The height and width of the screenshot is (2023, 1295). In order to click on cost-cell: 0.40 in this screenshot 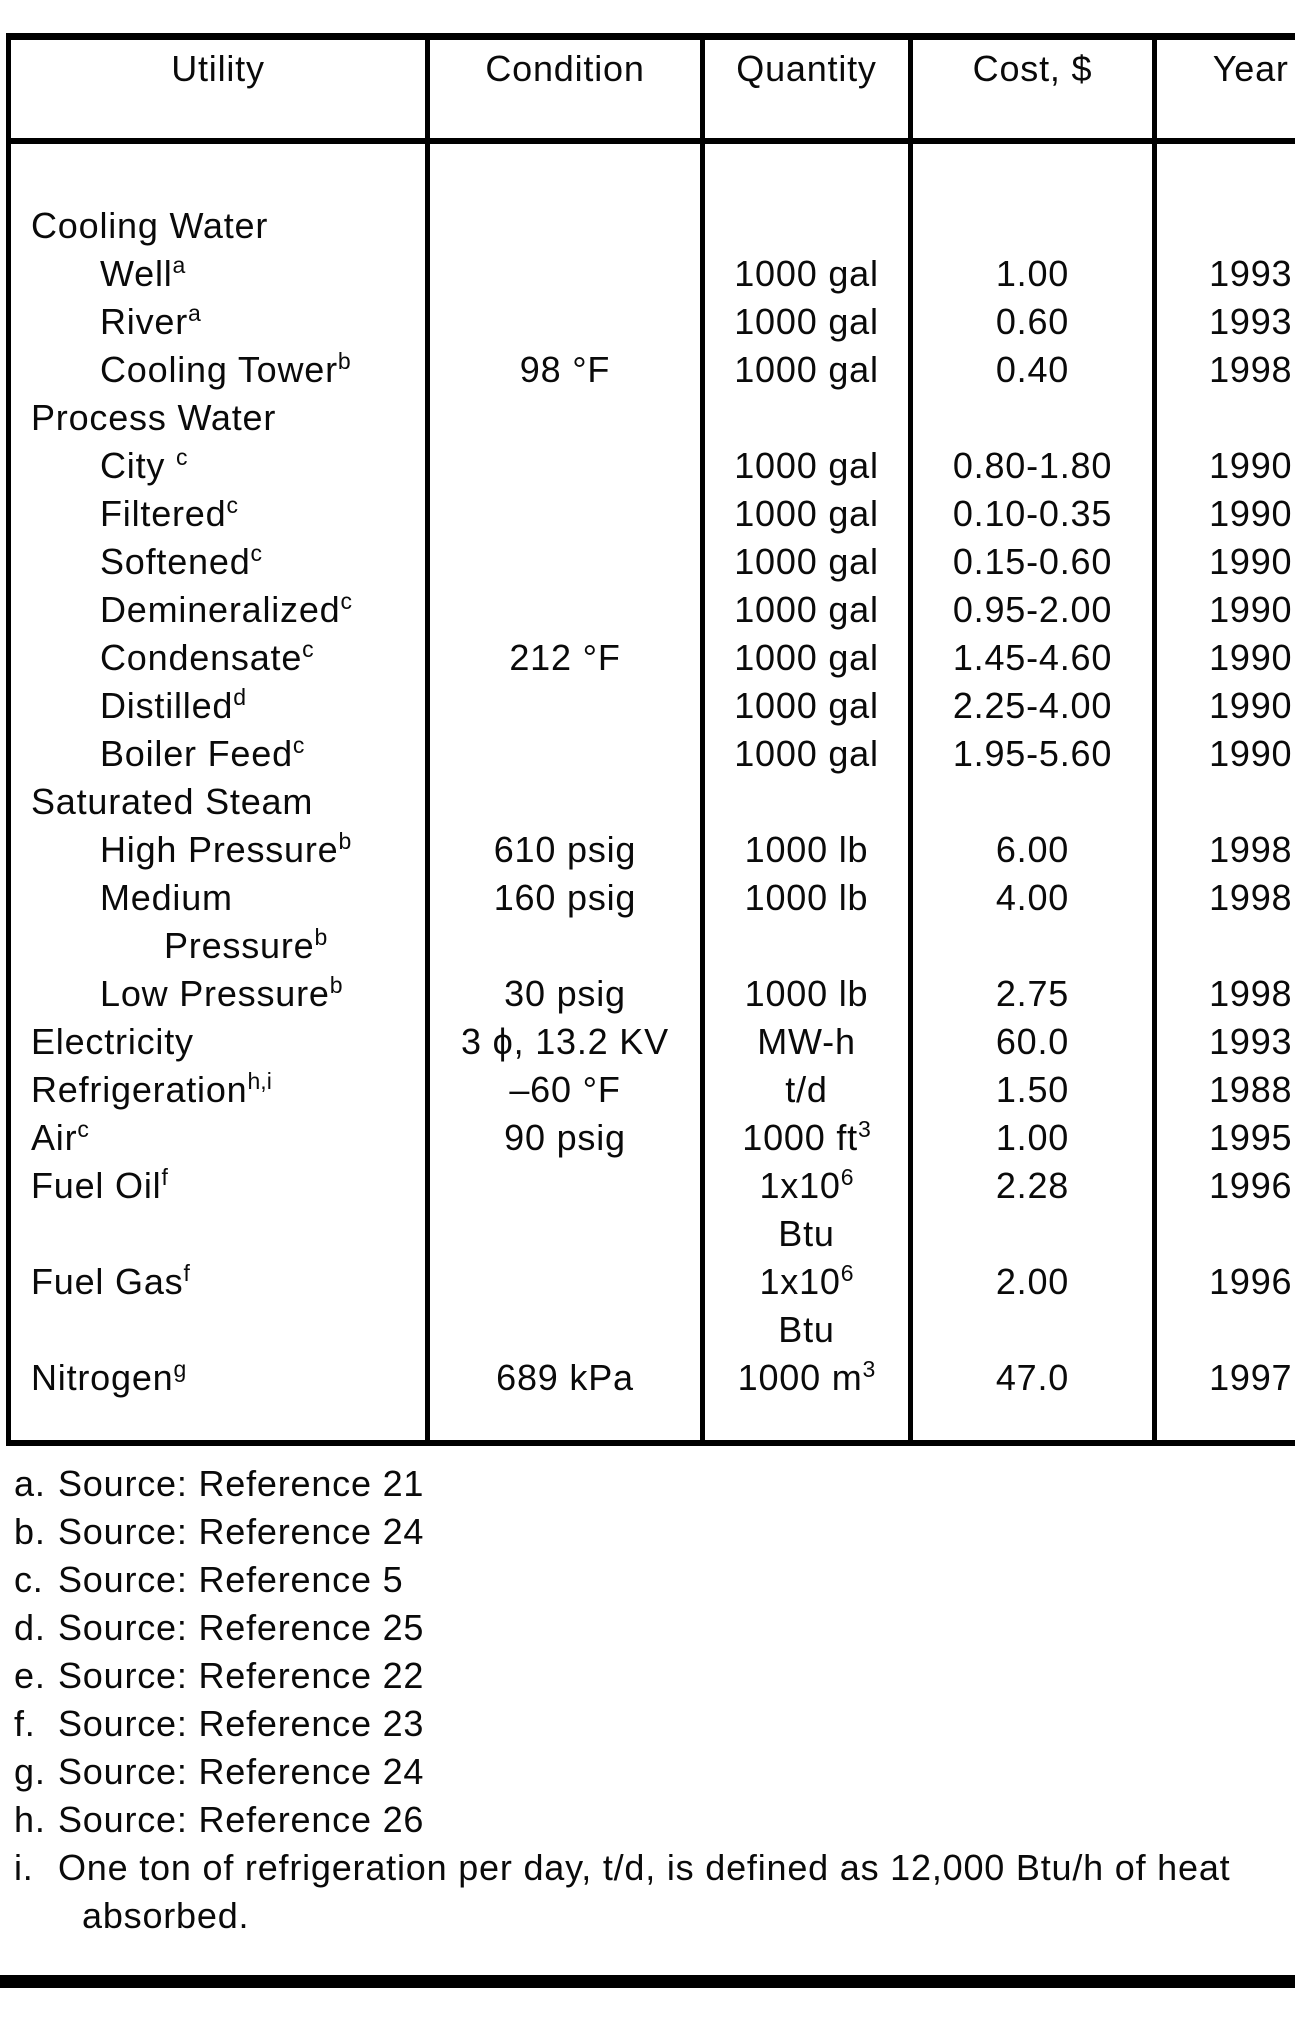, I will do `click(1033, 370)`.